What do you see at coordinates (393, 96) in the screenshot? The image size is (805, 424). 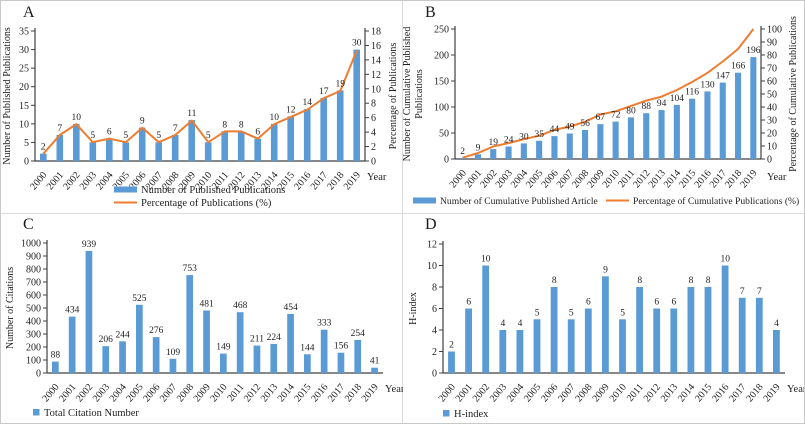 I see `right-axis-title: Percentage of Publications` at bounding box center [393, 96].